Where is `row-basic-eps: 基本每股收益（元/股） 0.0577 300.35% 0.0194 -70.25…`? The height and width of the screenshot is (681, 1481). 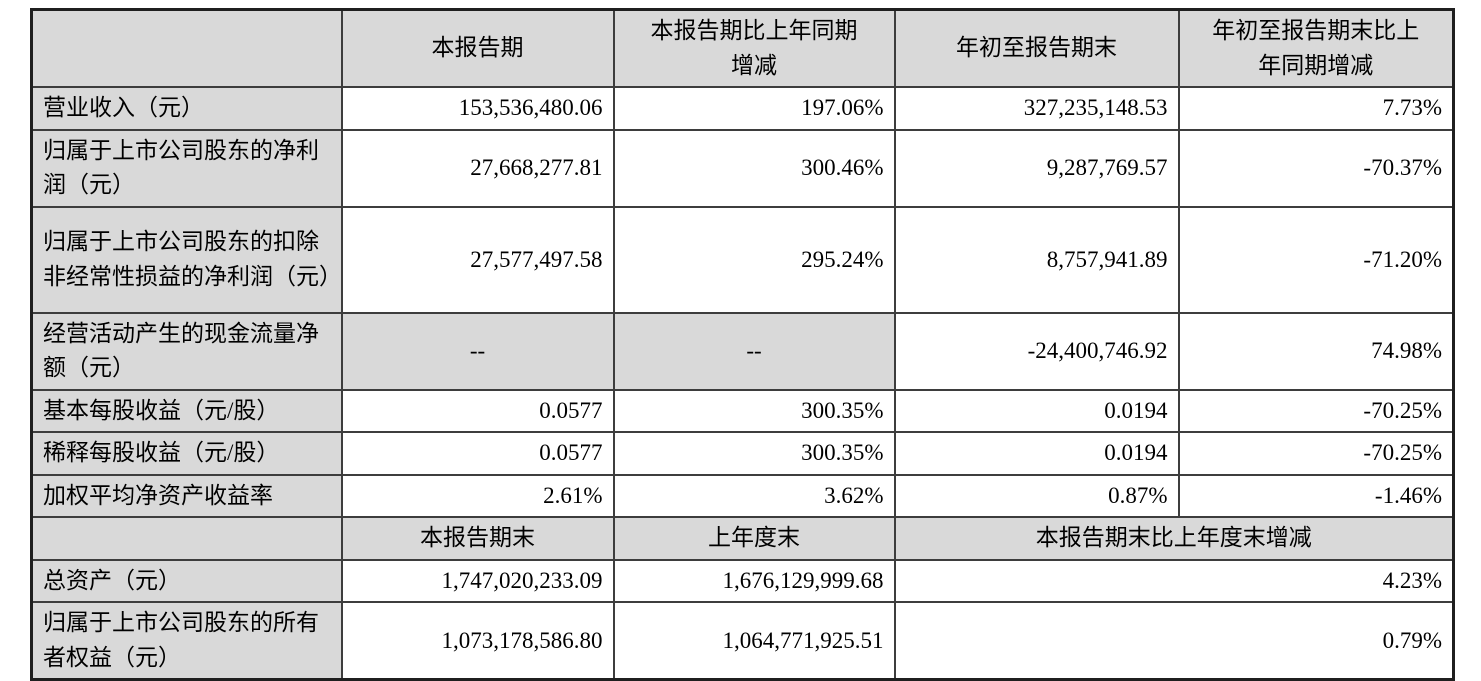
row-basic-eps: 基本每股收益（元/股） 0.0577 300.35% 0.0194 -70.25… is located at coordinates (742, 410).